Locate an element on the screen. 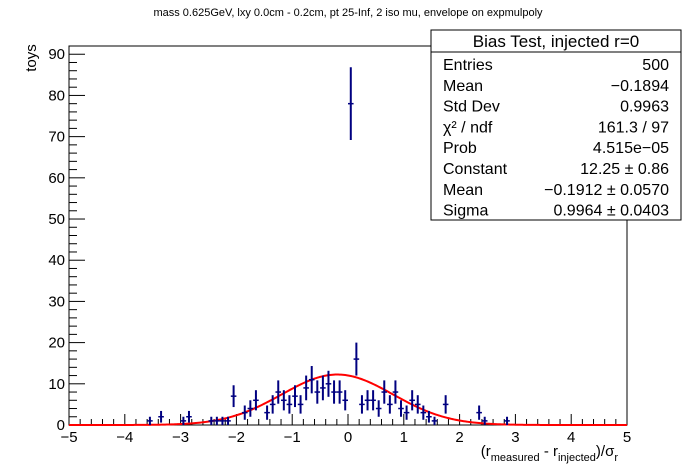 This screenshot has height=472, width=696. stats-row-label: Std Dev is located at coordinates (471, 107).